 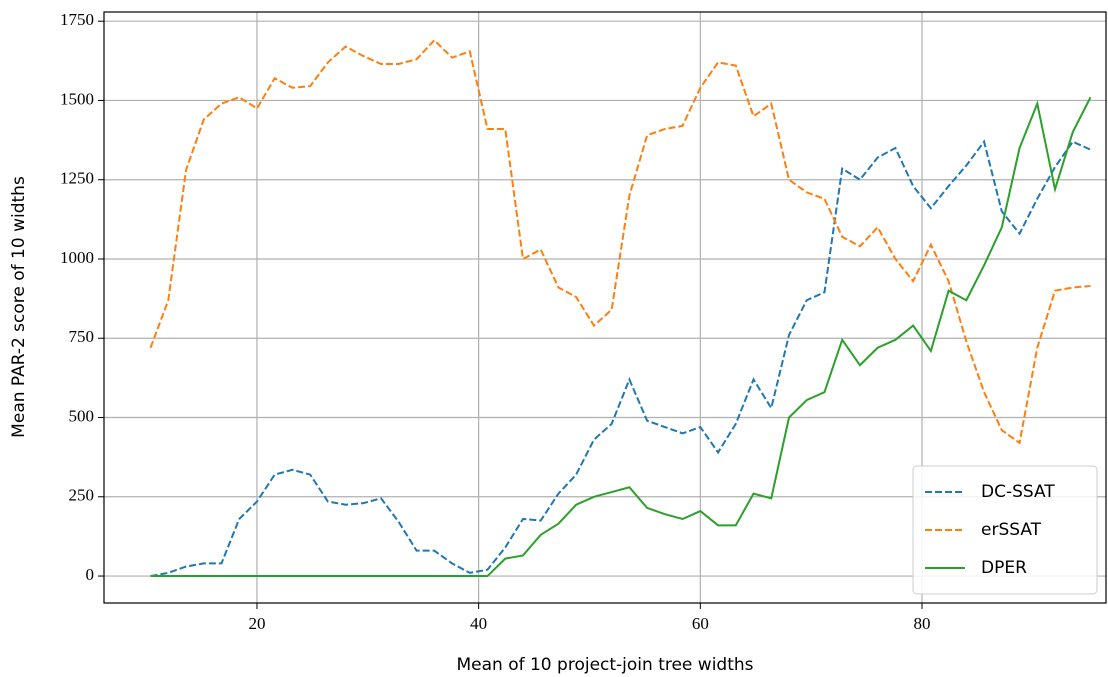 I want to click on legend-label: DPER, so click(x=1004, y=568).